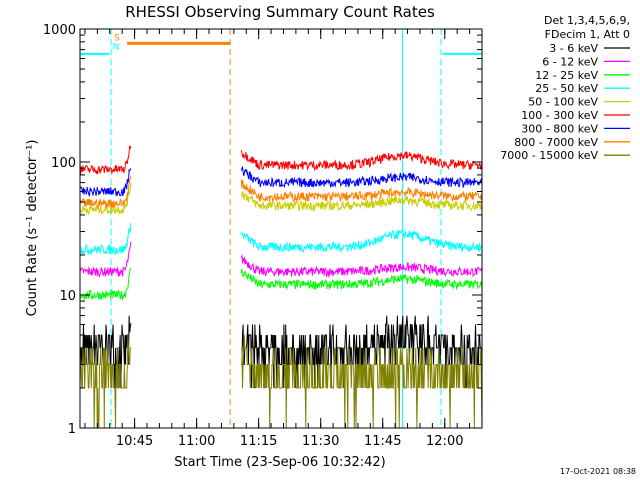 The image size is (640, 480). I want to click on legend-entry-label: 300 - 800 keV, so click(559, 128).